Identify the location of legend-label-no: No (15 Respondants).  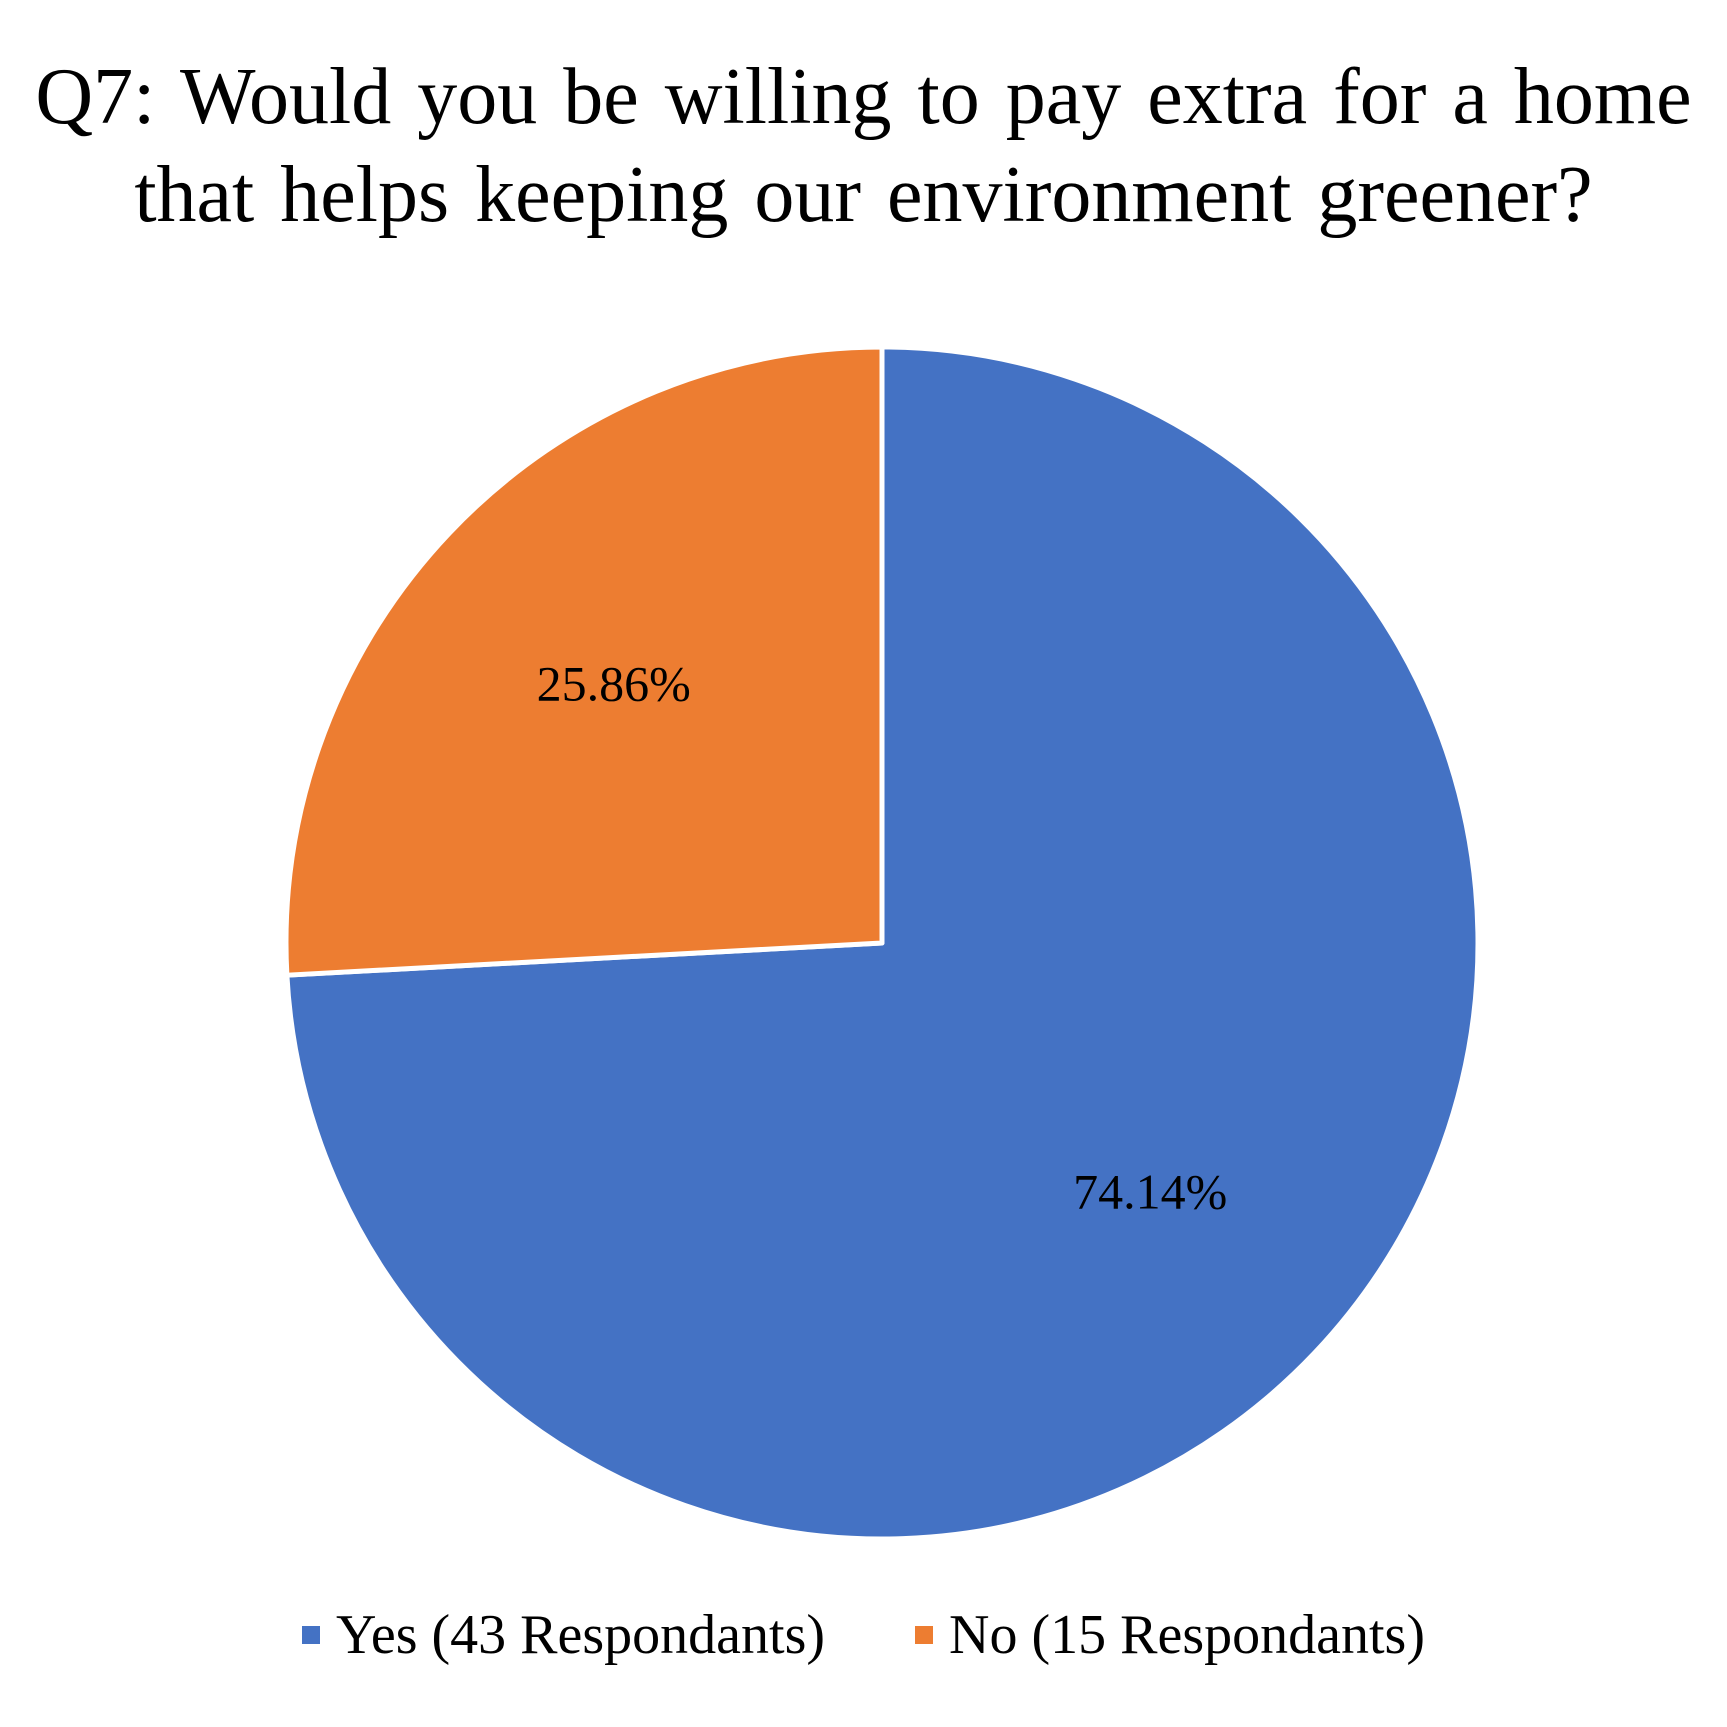
(1187, 1635).